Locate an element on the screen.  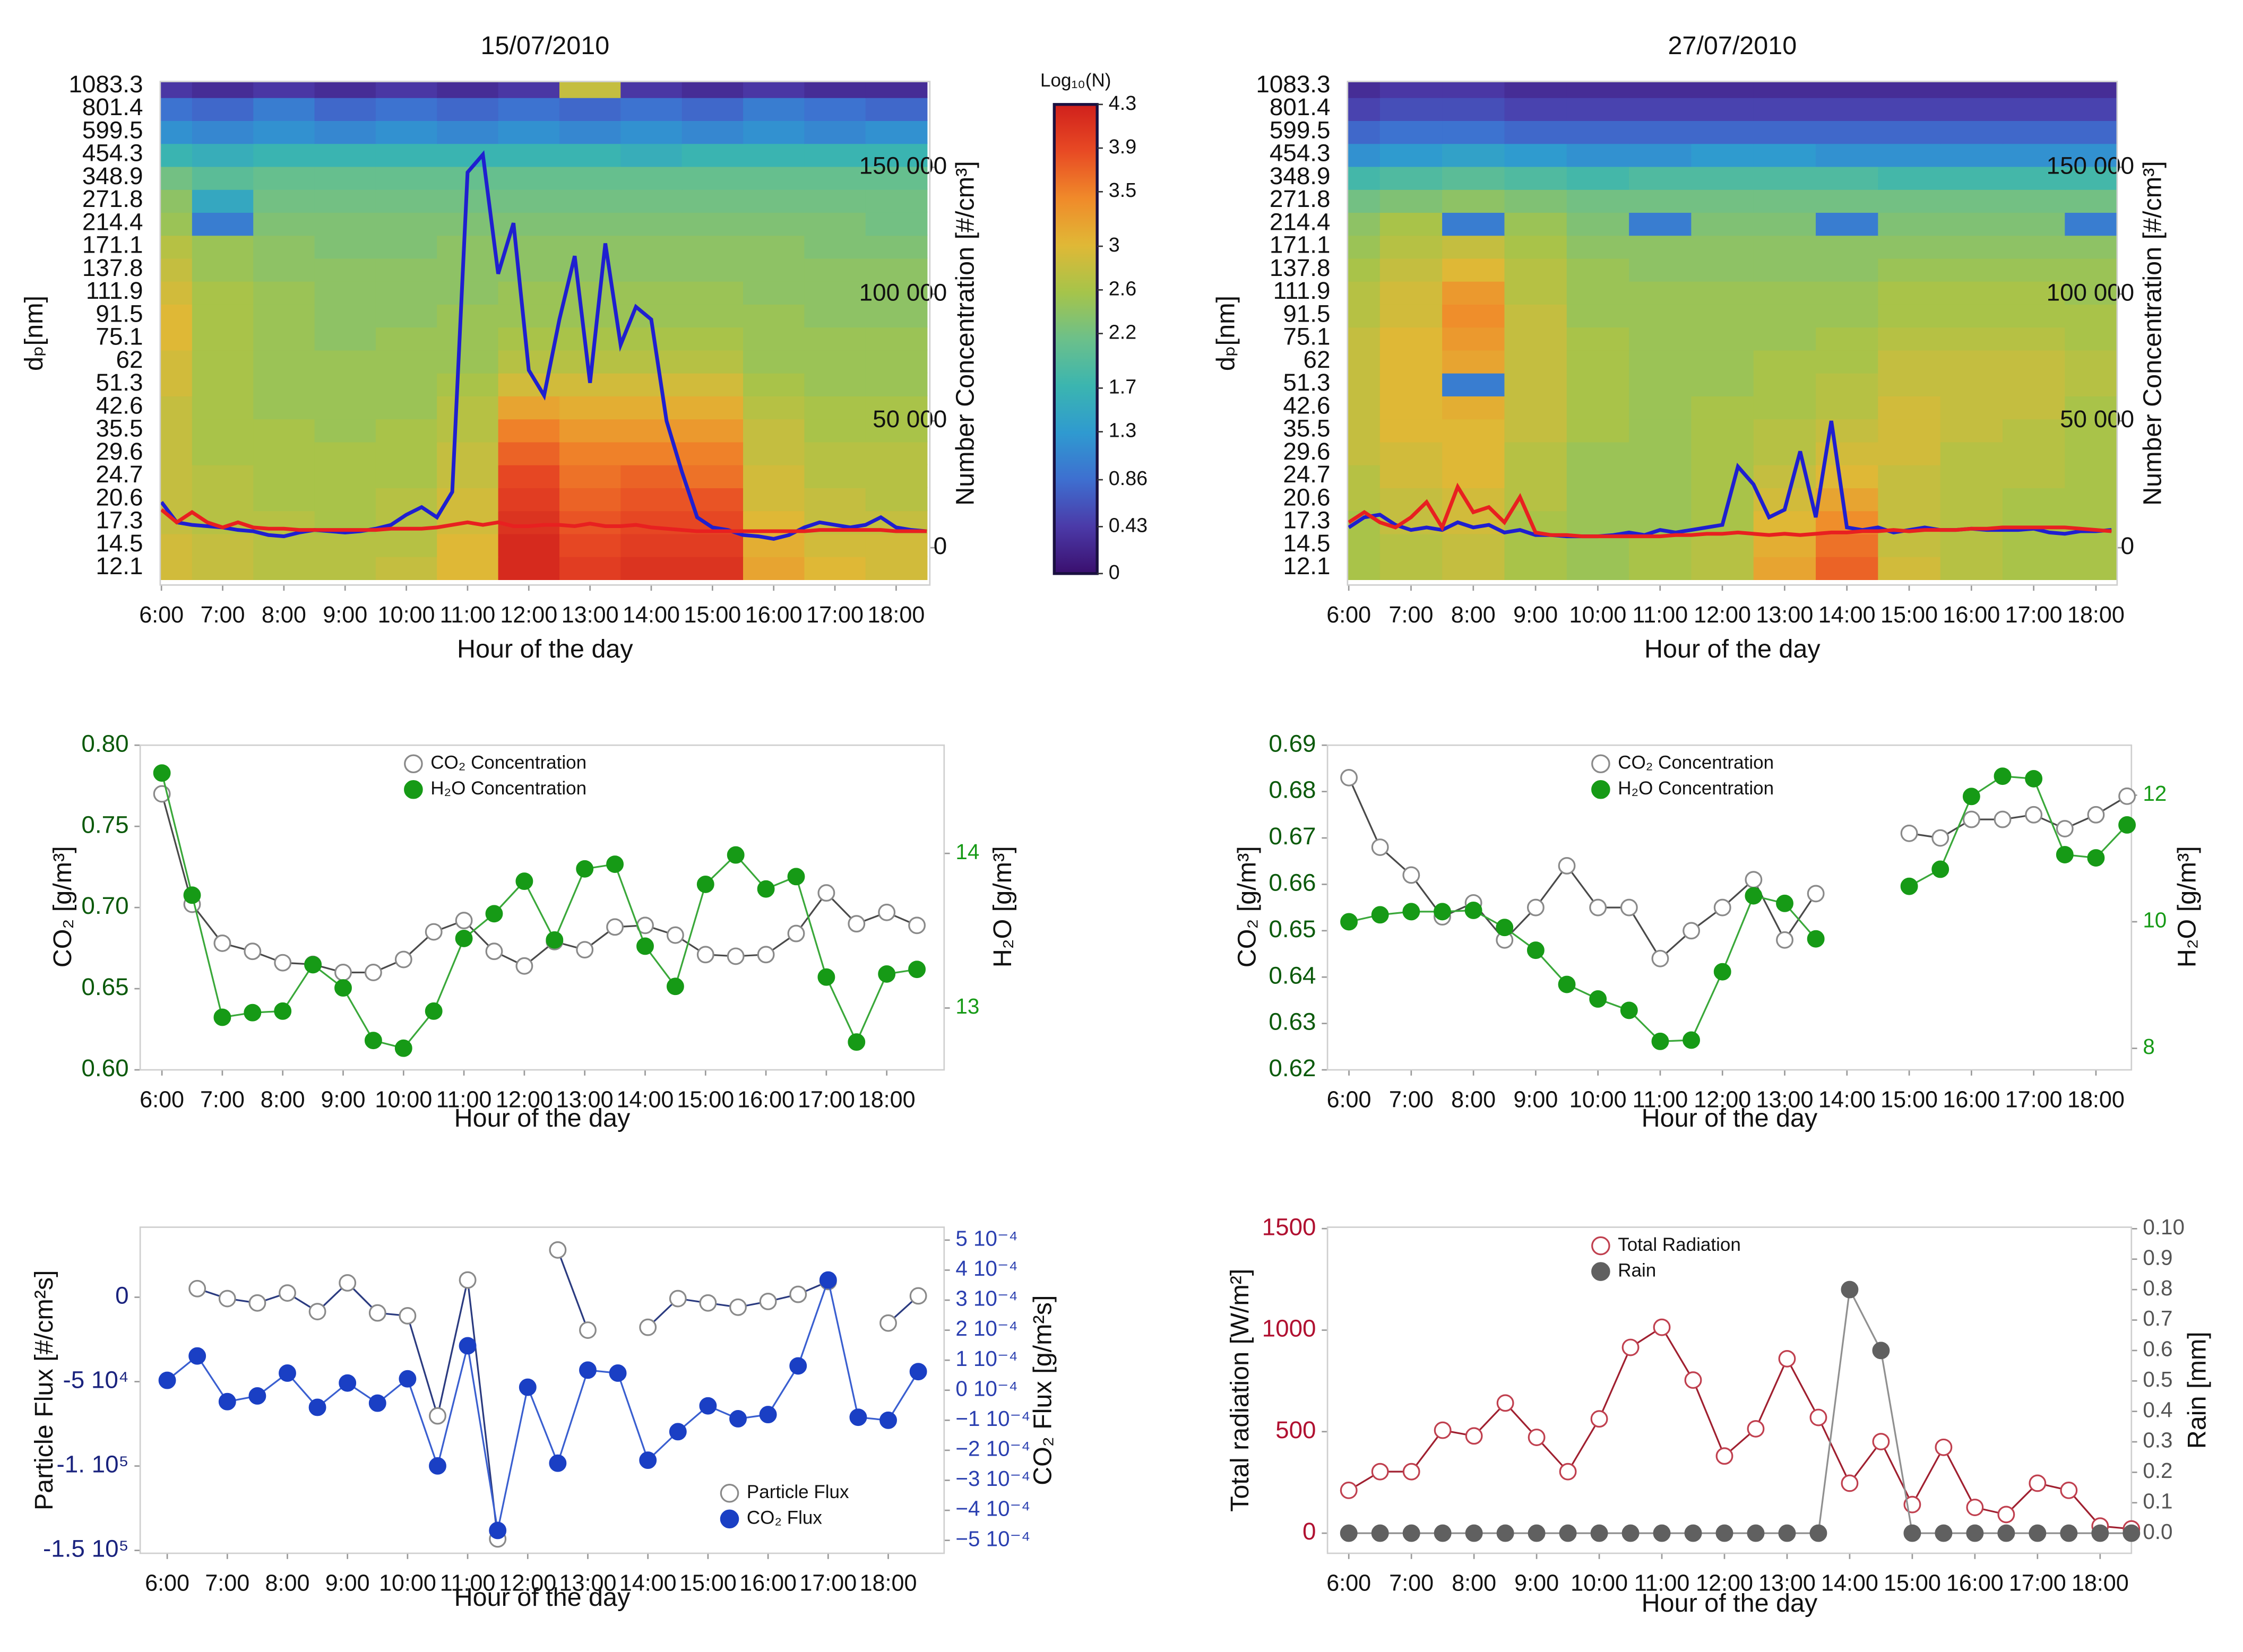
y2-tick-label: 0.1 is located at coordinates (2157, 1501).